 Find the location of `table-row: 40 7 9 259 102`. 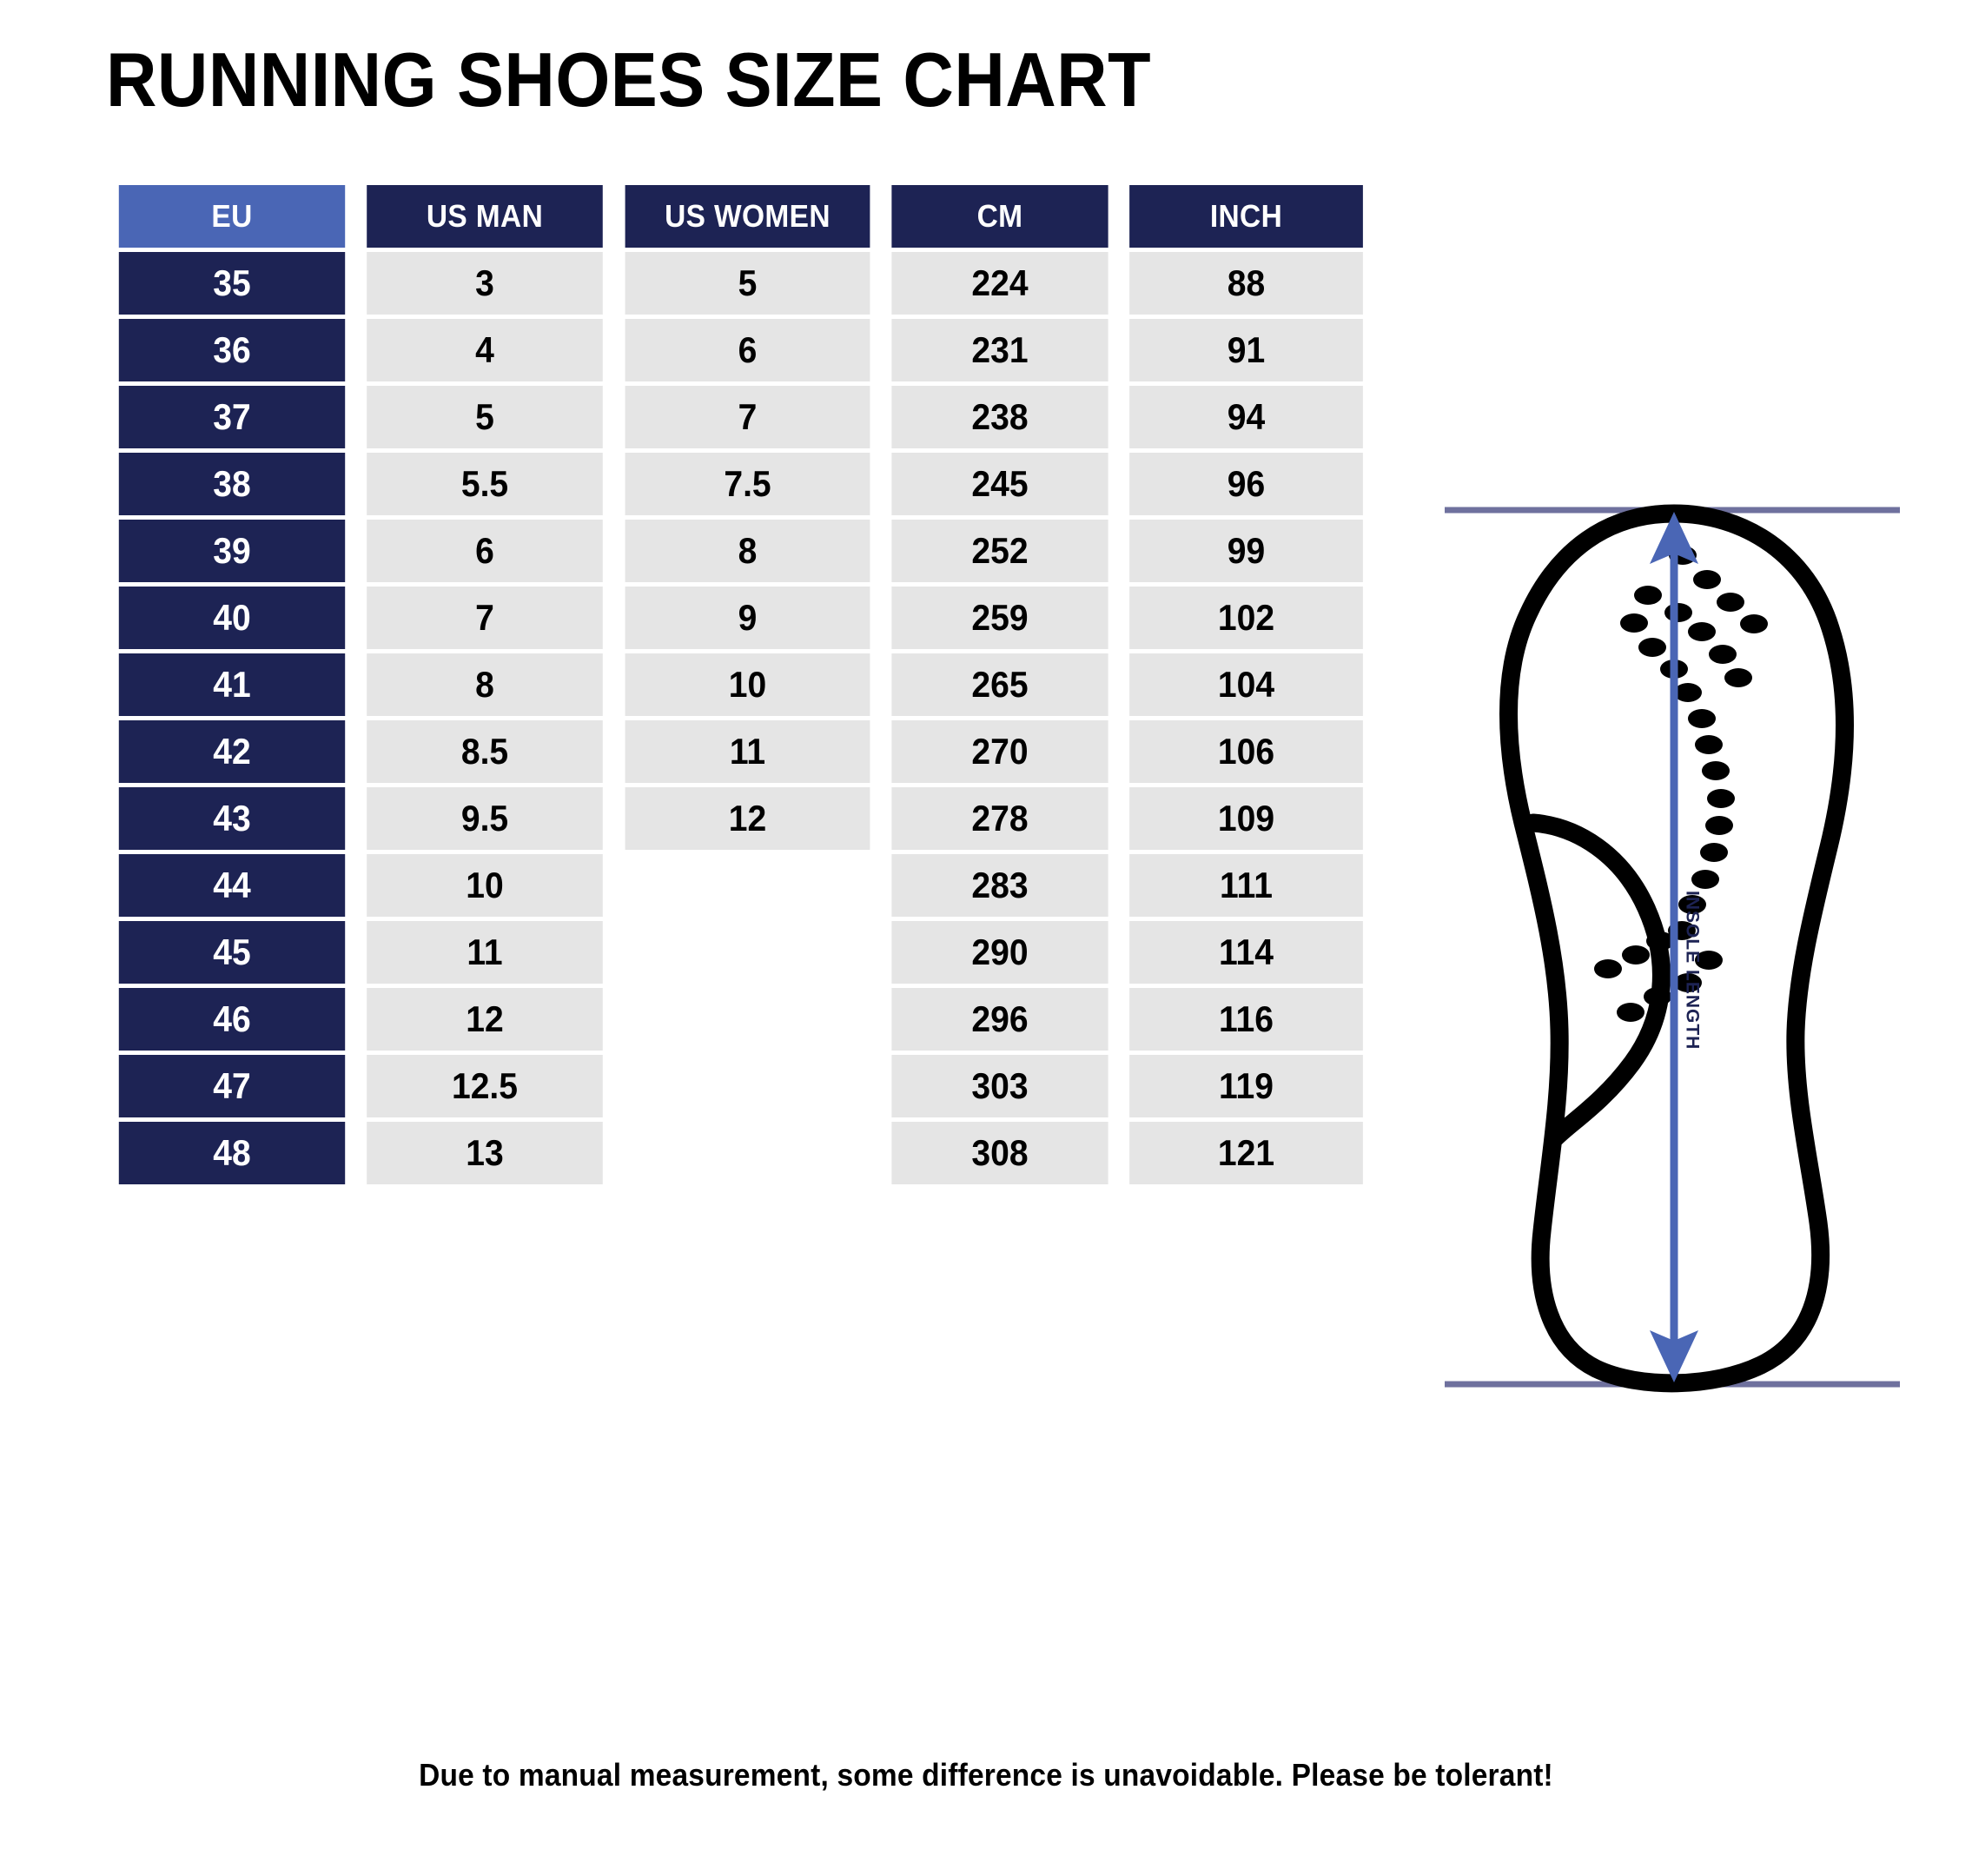

table-row: 40 7 9 259 102 is located at coordinates (741, 618).